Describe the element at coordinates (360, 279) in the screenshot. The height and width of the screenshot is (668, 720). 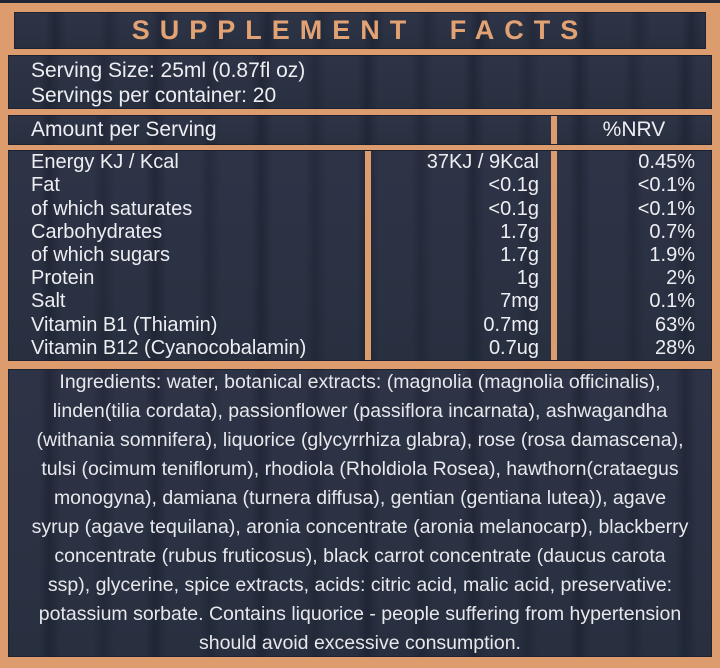
I see `table-row-protein: Protein 1g 2%` at that location.